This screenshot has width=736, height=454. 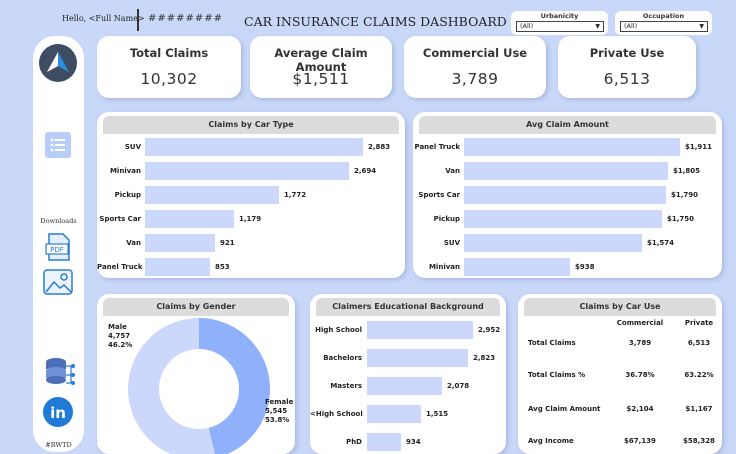 What do you see at coordinates (557, 375) in the screenshot?
I see `row-label: Total Claims %` at bounding box center [557, 375].